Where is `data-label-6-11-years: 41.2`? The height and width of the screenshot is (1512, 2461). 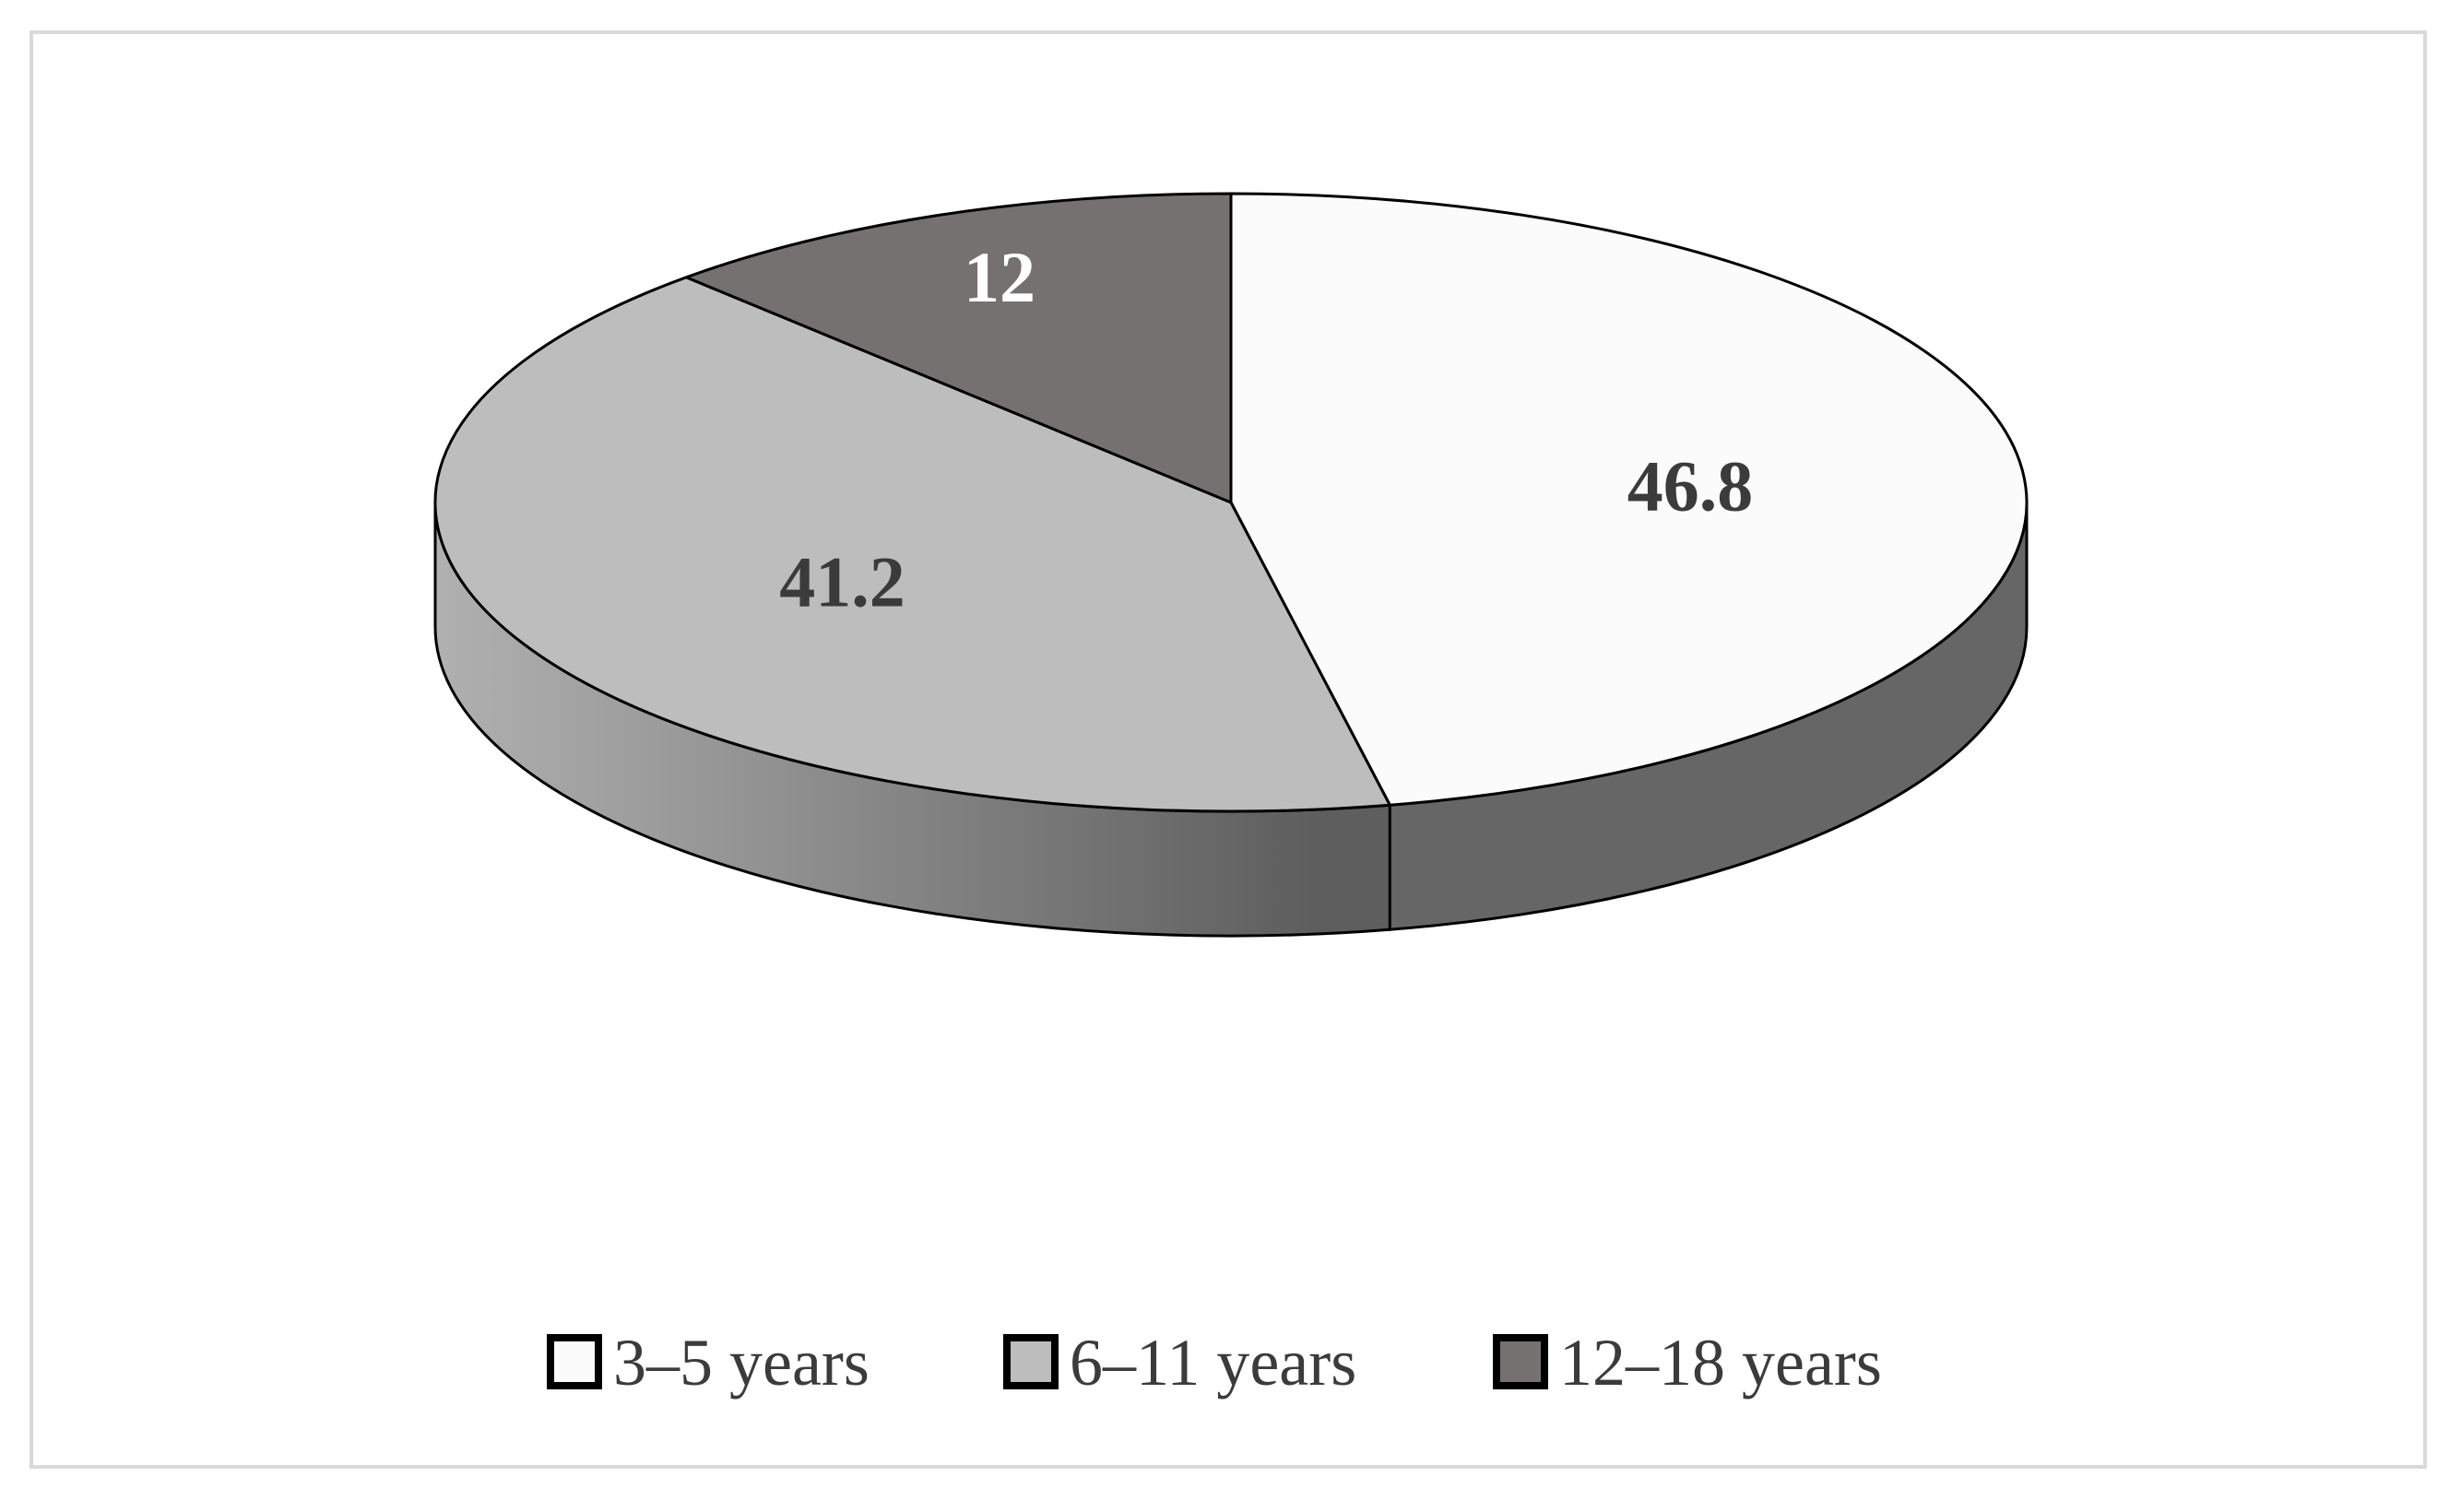 data-label-6-11-years: 41.2 is located at coordinates (842, 582).